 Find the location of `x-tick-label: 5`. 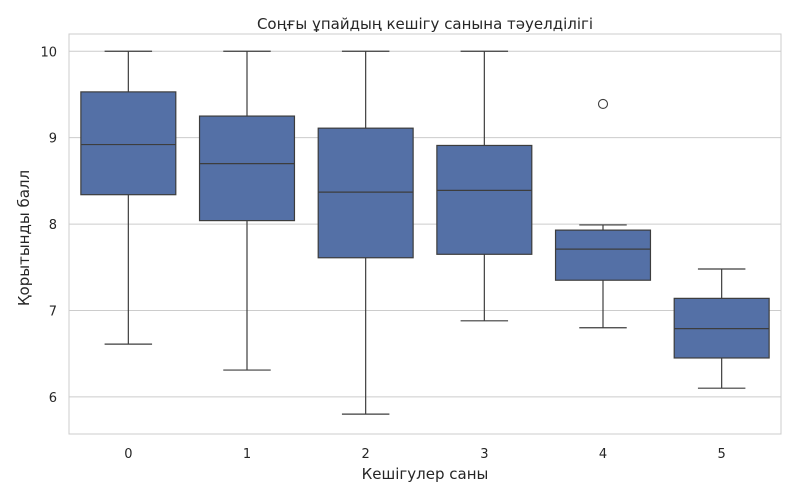

x-tick-label: 5 is located at coordinates (722, 454).